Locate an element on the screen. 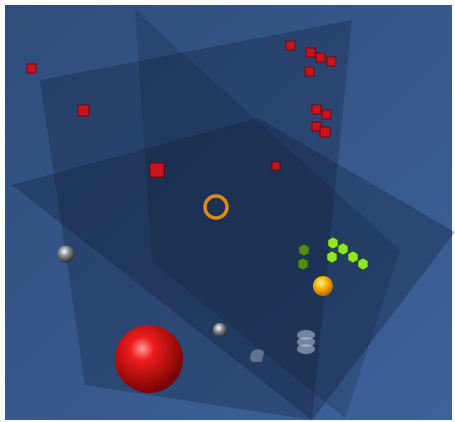  ring is located at coordinates (216, 207).